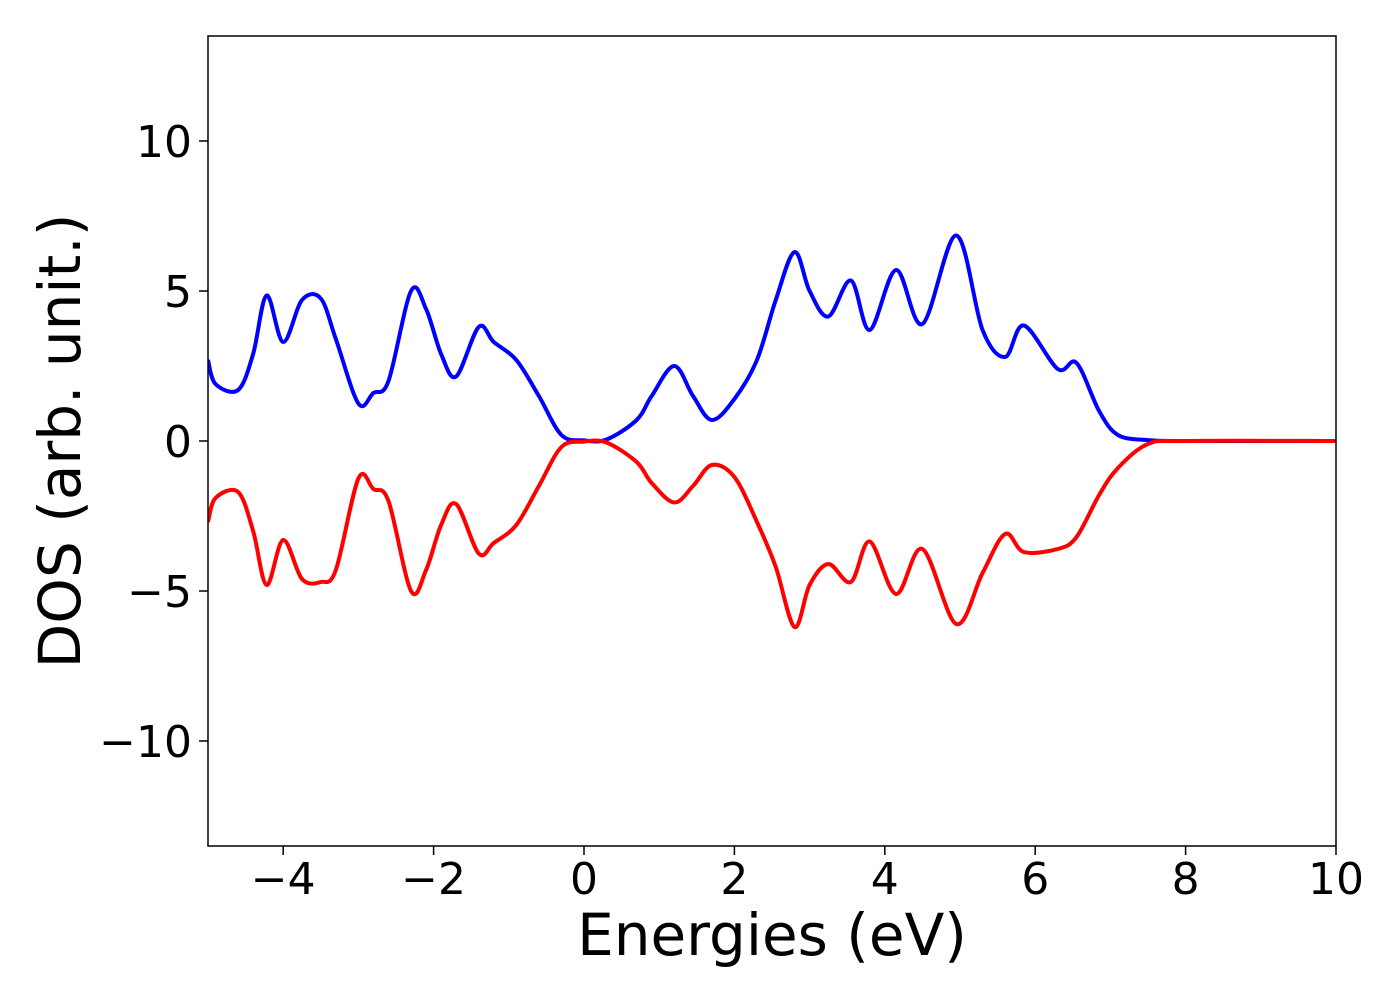 Image resolution: width=1400 pixels, height=1000 pixels. Describe the element at coordinates (178, 292) in the screenshot. I see `y-tick-label: 5` at that location.